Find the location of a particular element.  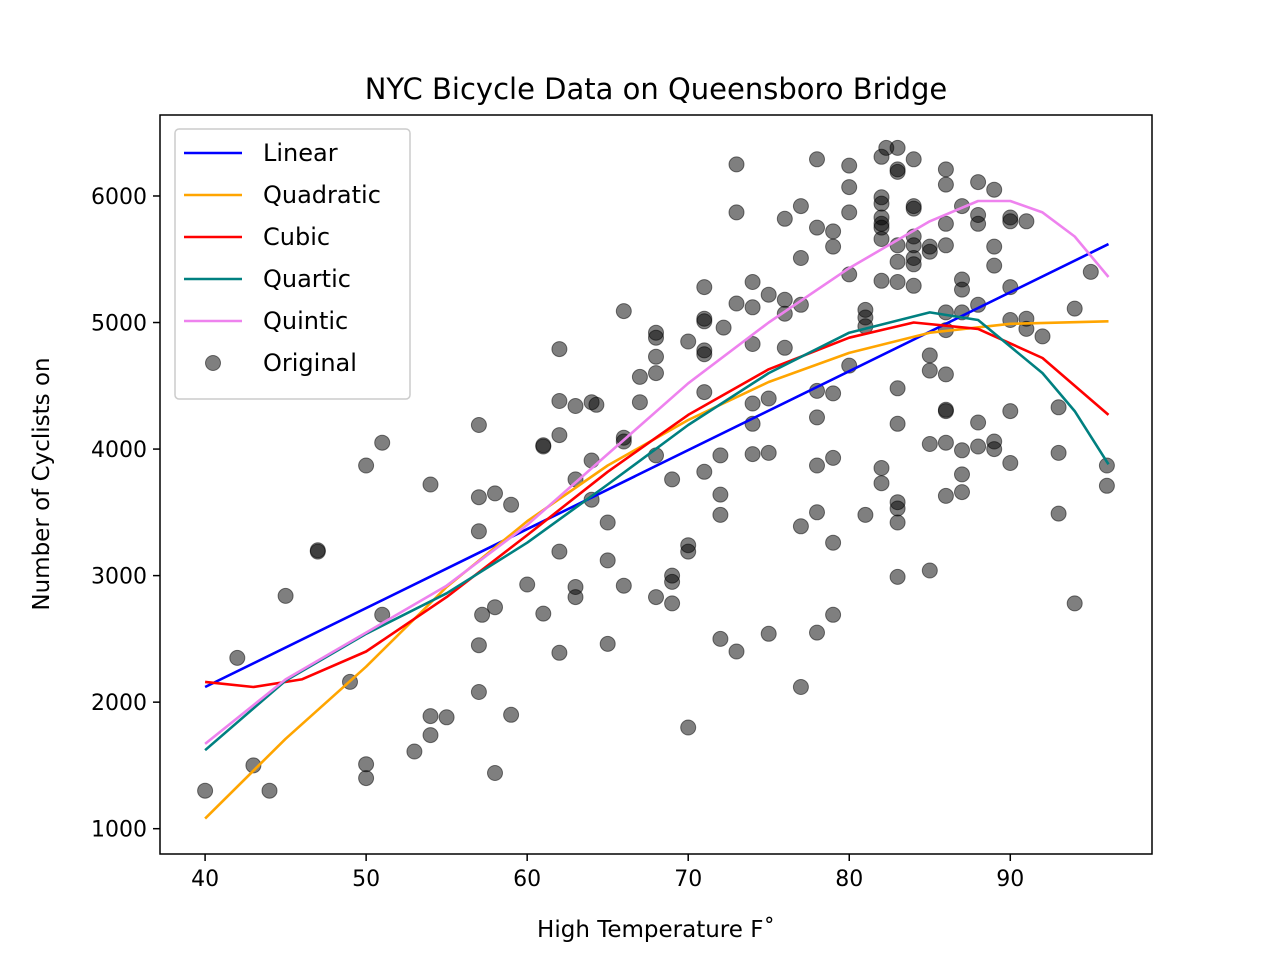

y-tick-label: 6000 is located at coordinates (119, 197).